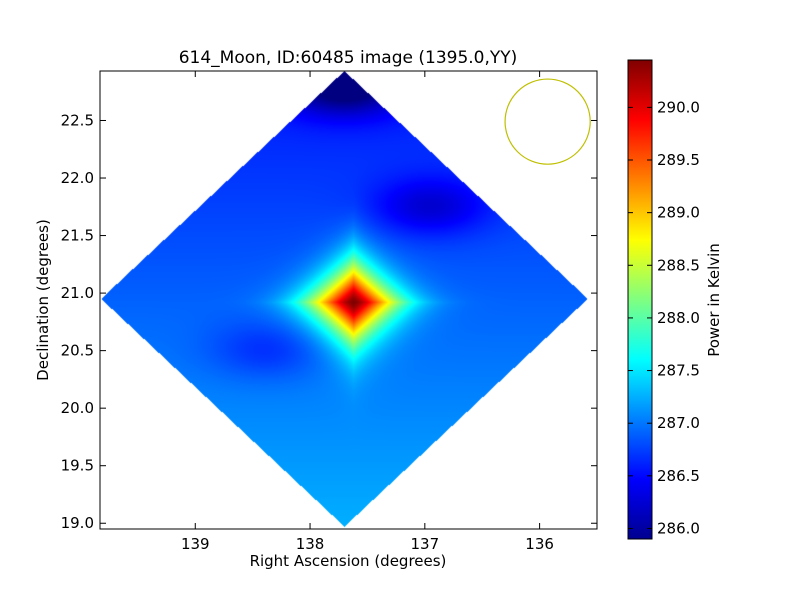  What do you see at coordinates (678, 318) in the screenshot?
I see `colorbar-tick-label: 288.0` at bounding box center [678, 318].